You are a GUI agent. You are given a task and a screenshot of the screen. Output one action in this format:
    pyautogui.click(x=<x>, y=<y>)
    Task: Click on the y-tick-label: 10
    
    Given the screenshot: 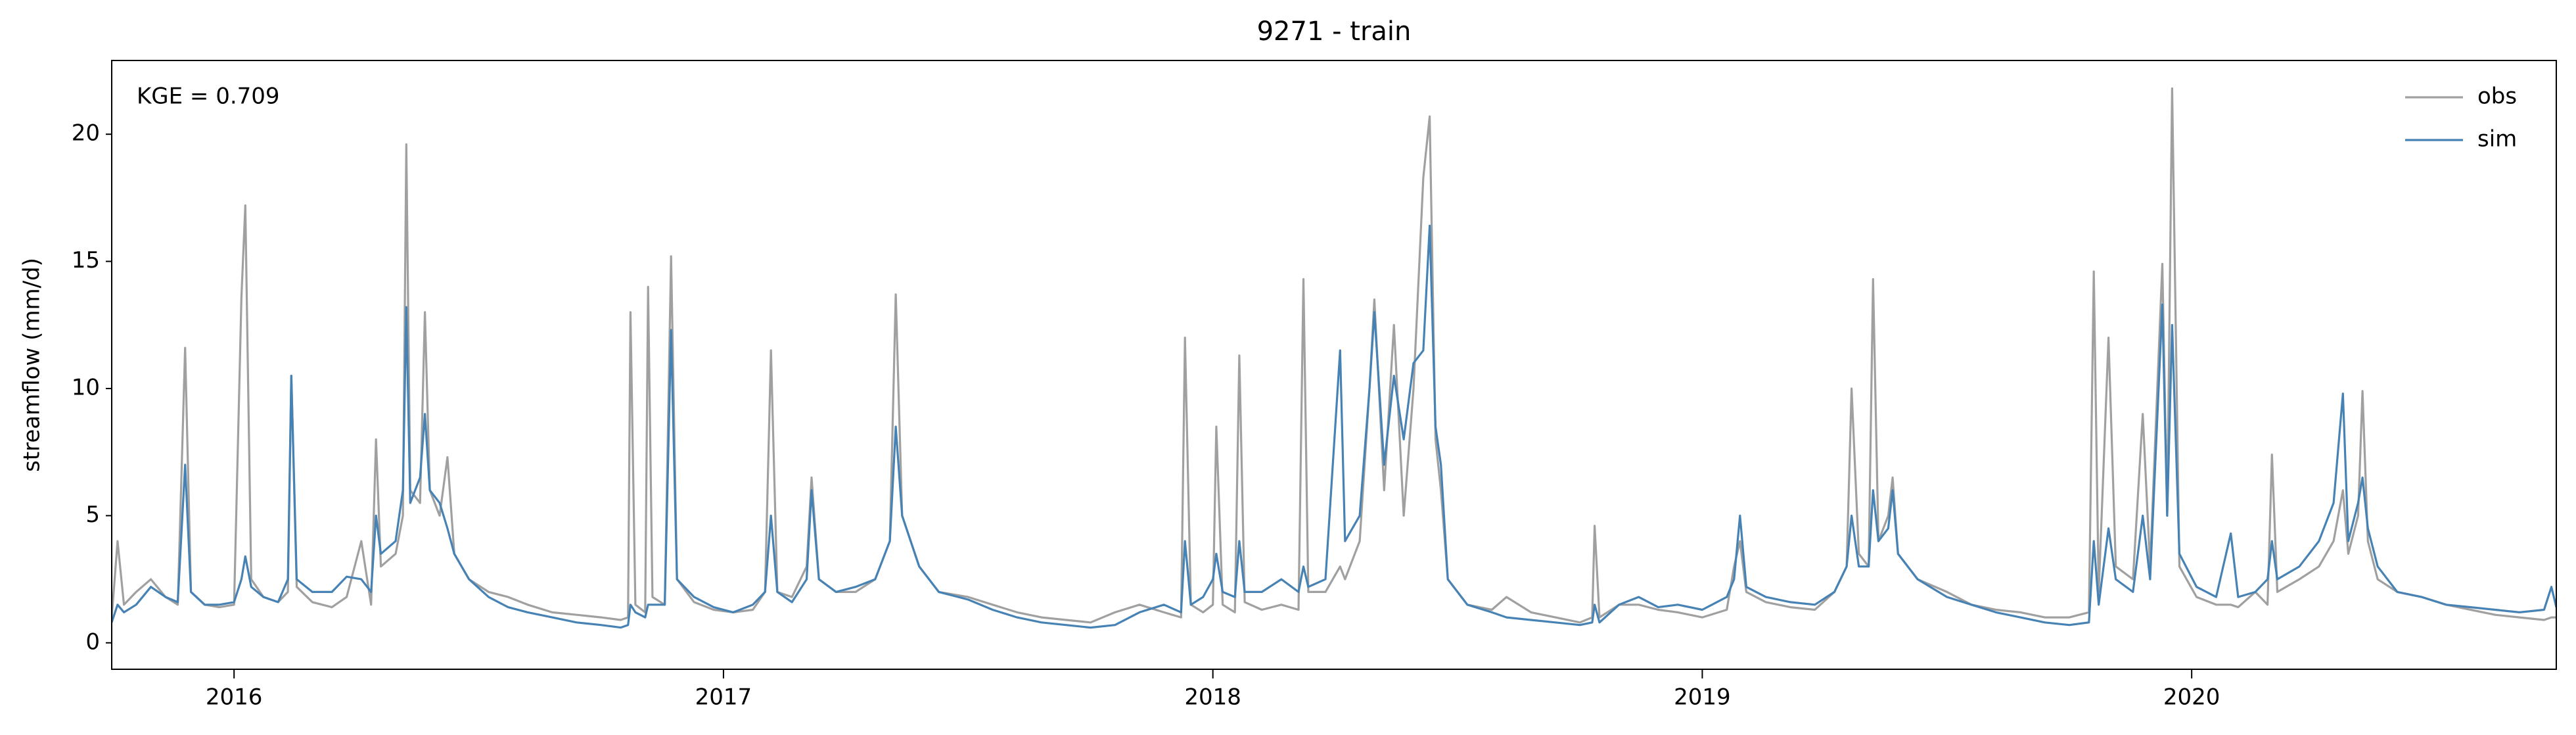 What is the action you would take?
    pyautogui.click(x=86, y=387)
    